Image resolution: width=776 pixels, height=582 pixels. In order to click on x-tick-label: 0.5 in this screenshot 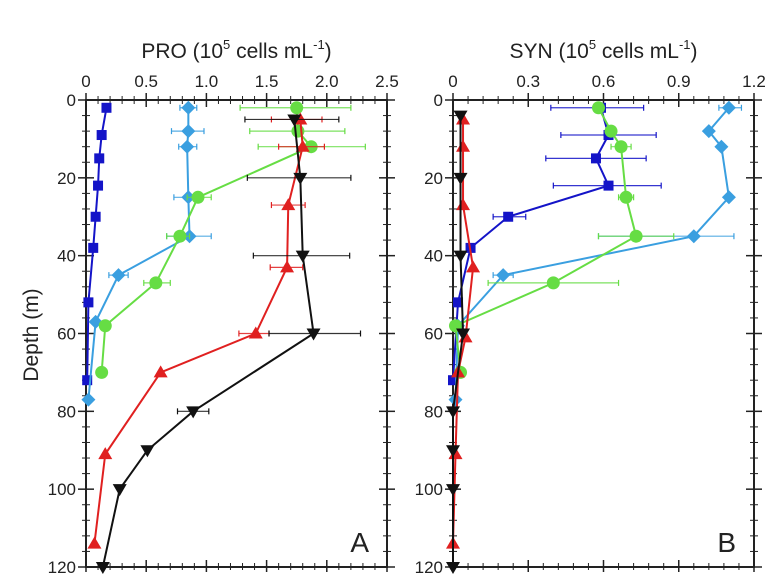, I will do `click(146, 81)`.